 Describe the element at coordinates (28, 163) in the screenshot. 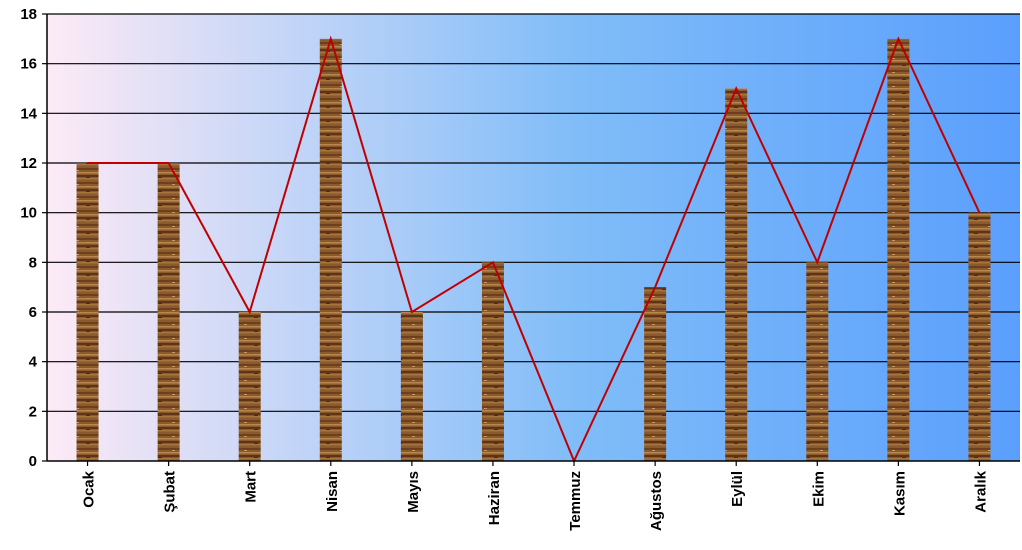

I see `y-tick-label: 12` at that location.